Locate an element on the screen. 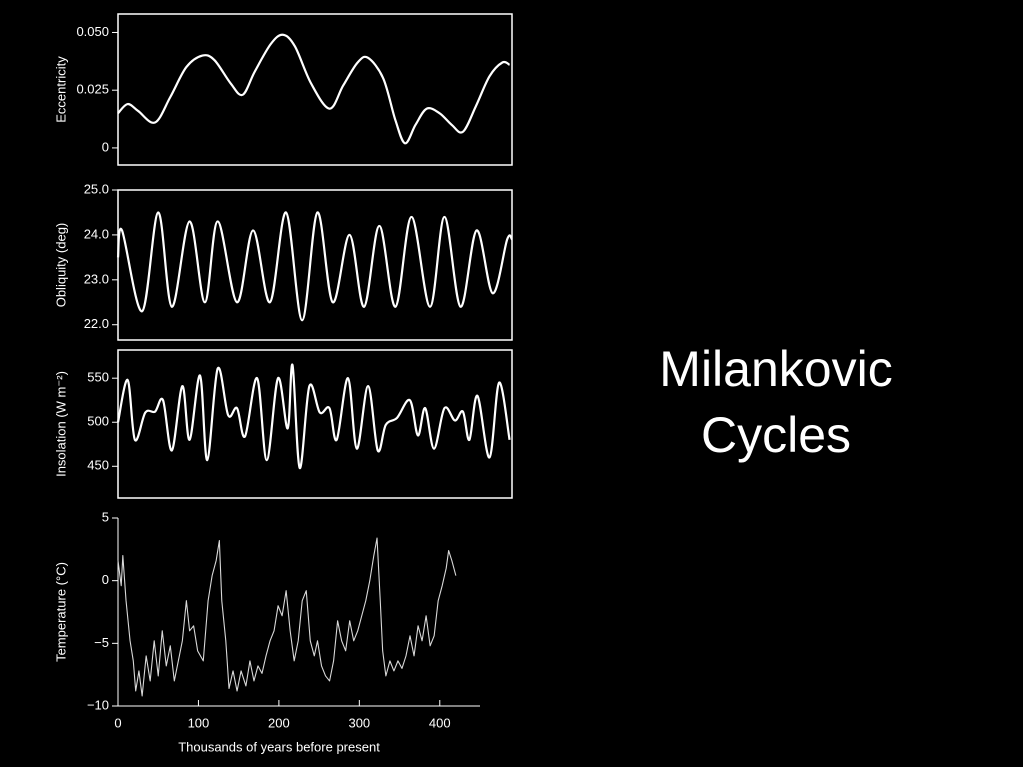 The image size is (1023, 767). y-tick-label: 23.0 is located at coordinates (96, 278).